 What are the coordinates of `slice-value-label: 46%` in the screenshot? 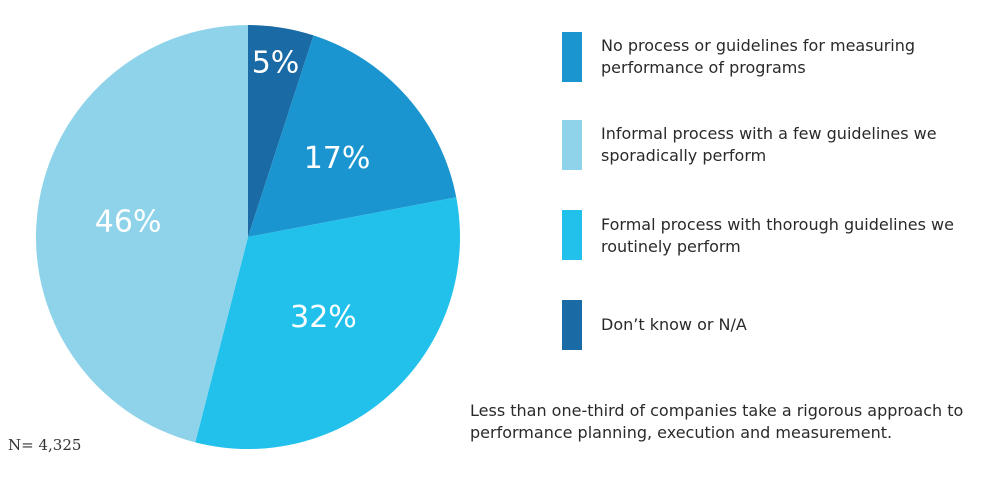 It's located at (128, 221).